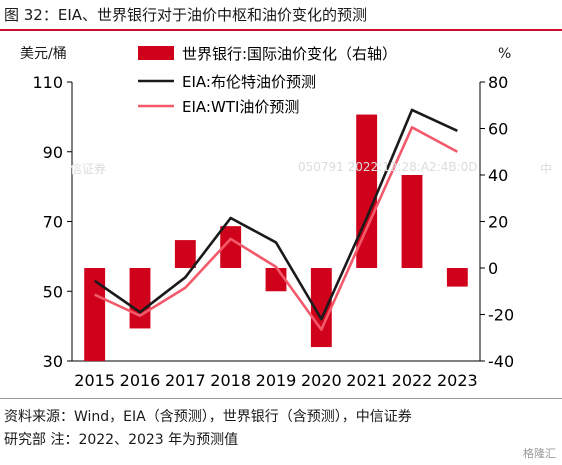 The width and height of the screenshot is (562, 465). Describe the element at coordinates (281, 398) in the screenshot. I see `bottom-rule` at that location.